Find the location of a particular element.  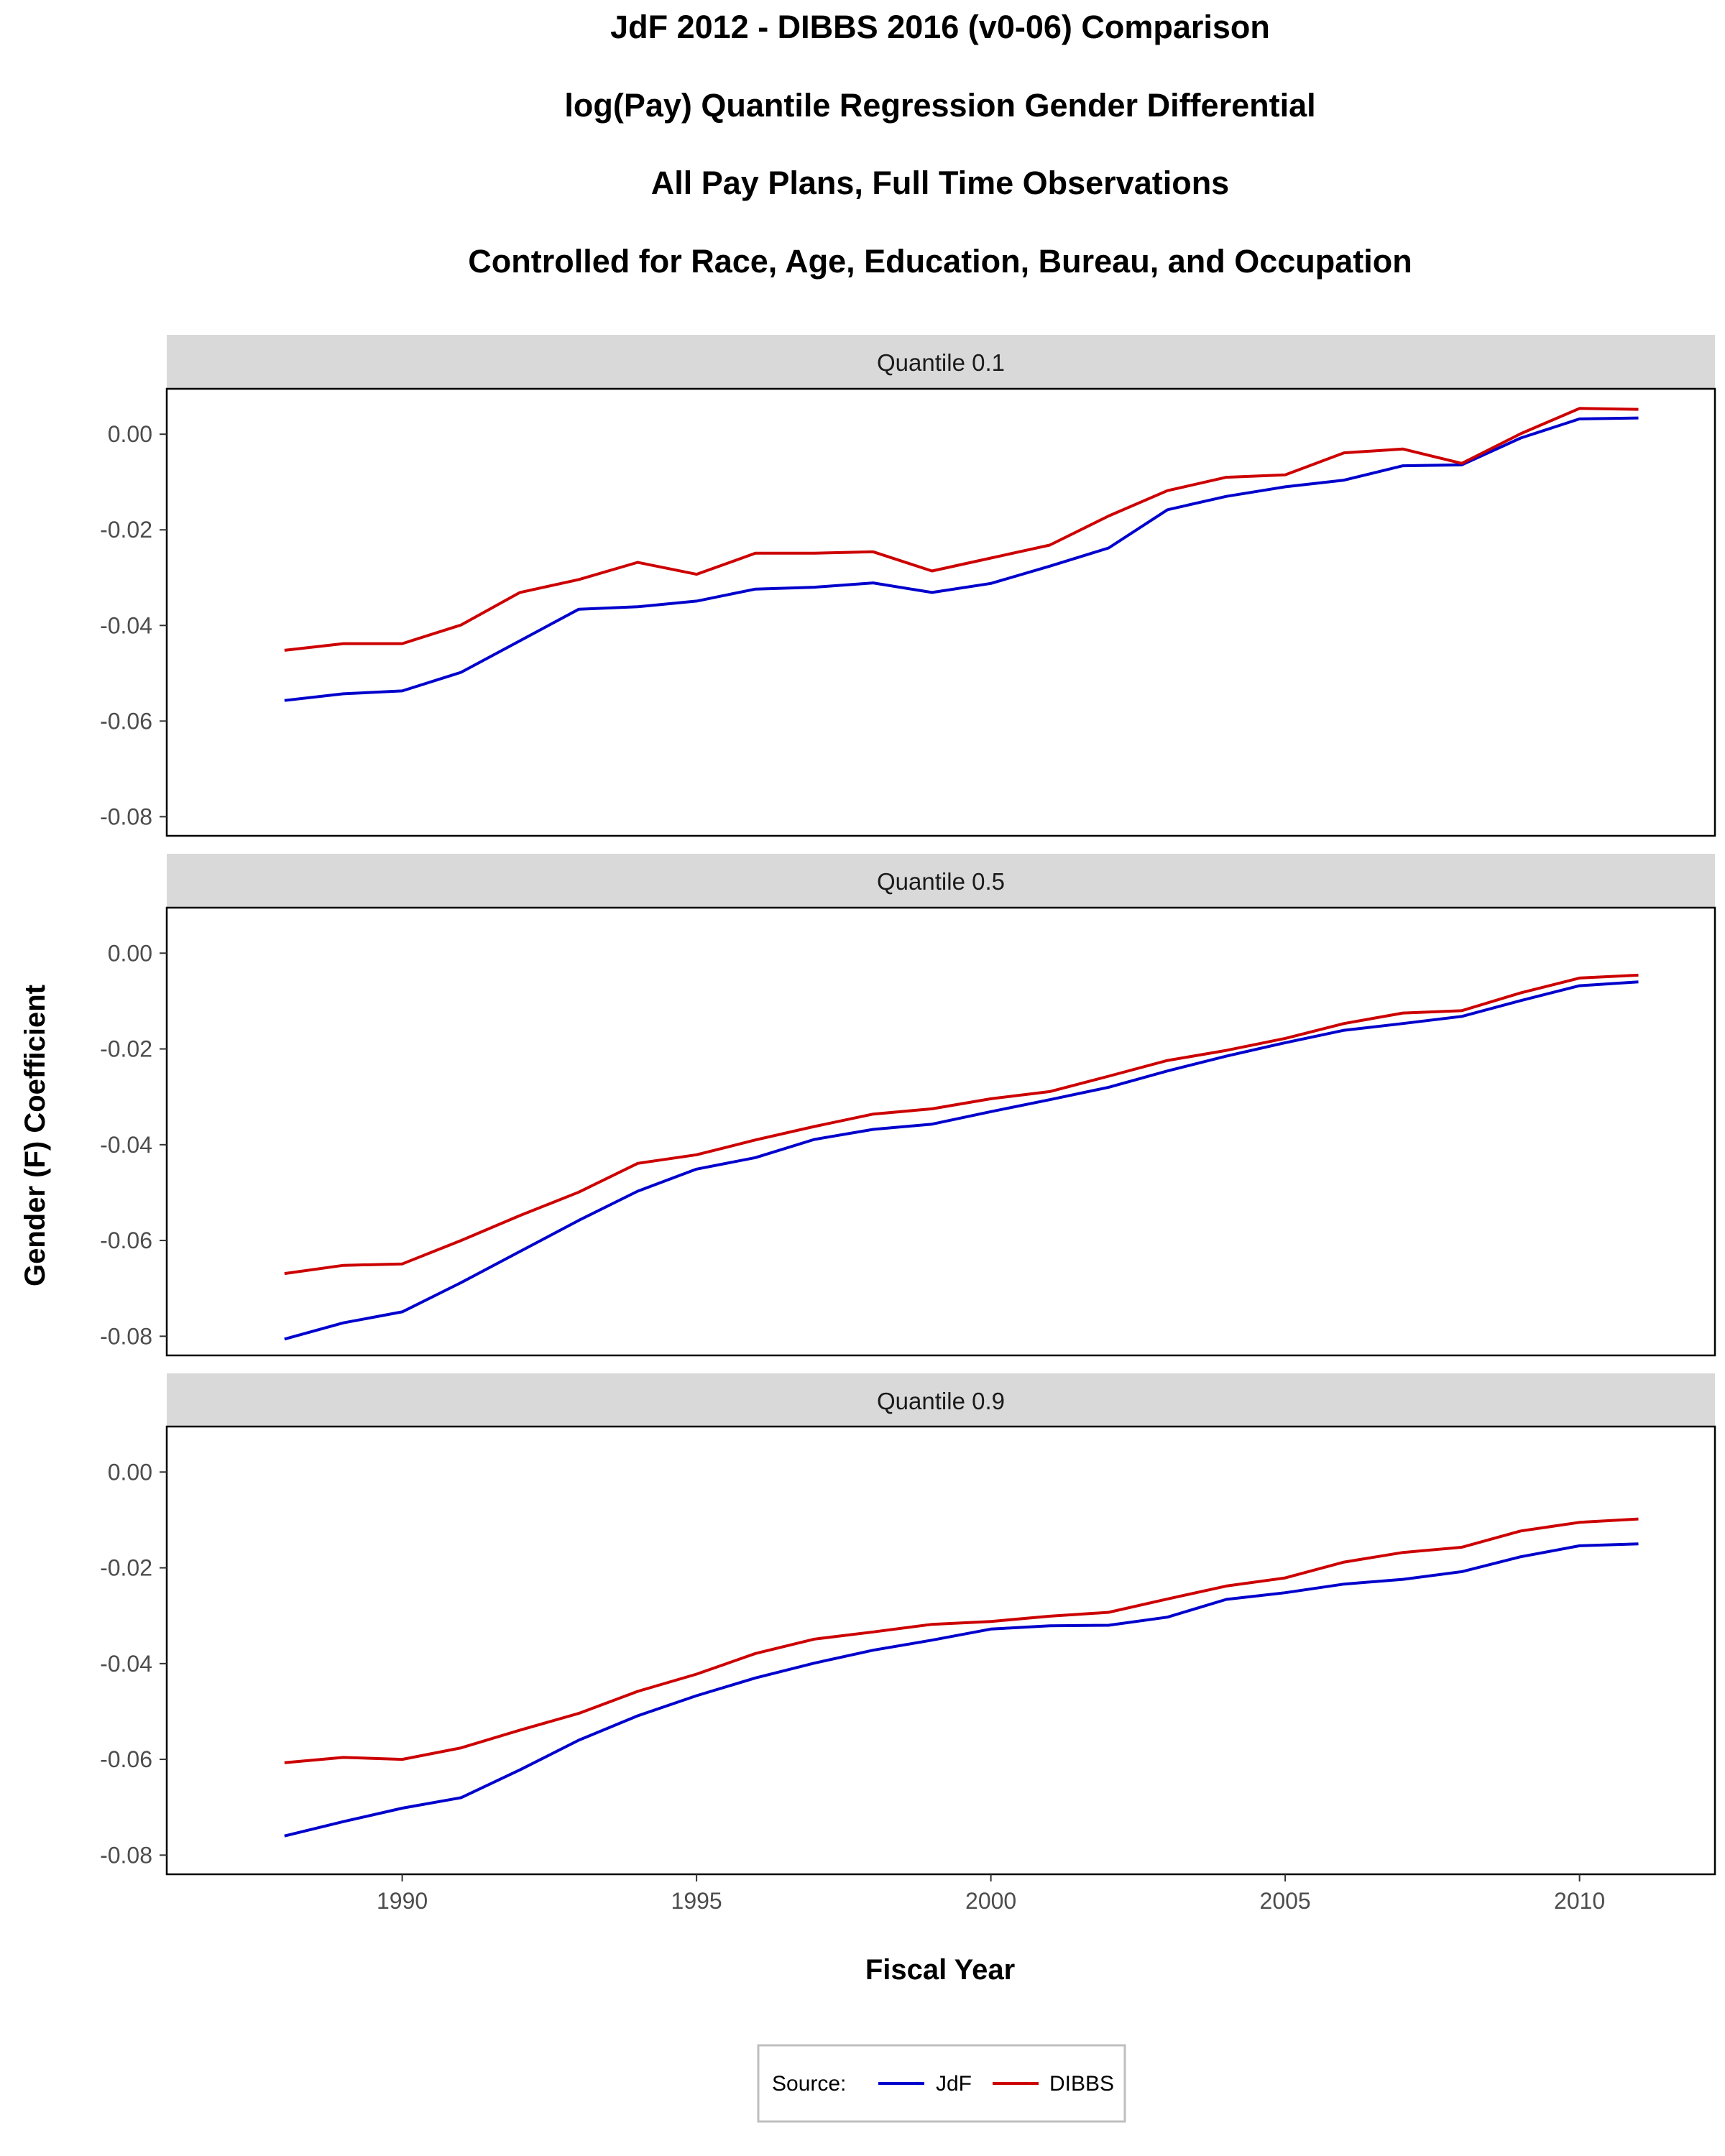

x-tick-label: 1995 is located at coordinates (696, 1901).